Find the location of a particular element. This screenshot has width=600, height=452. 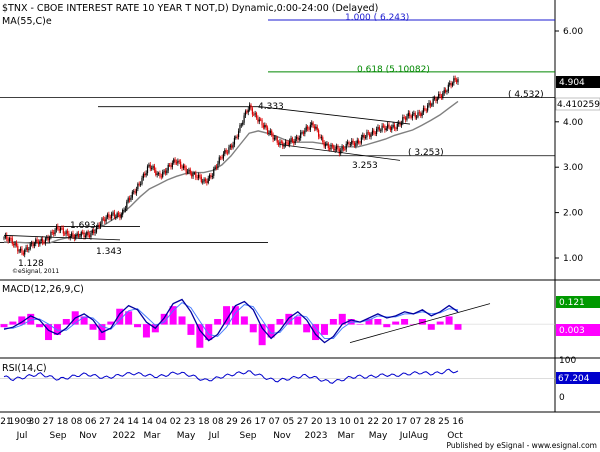

macd-value: 0.121 is located at coordinates (572, 303).